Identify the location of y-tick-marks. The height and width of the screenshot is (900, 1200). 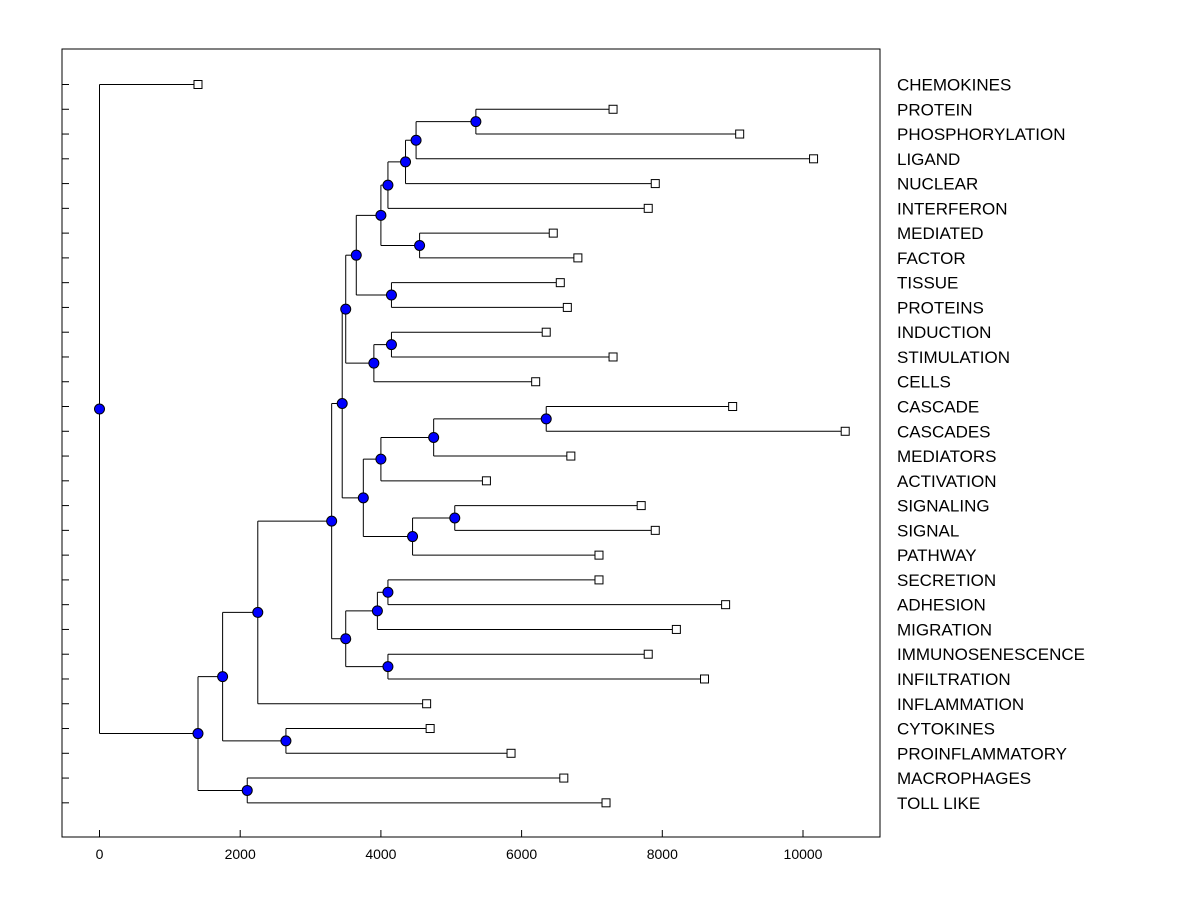
(65, 444).